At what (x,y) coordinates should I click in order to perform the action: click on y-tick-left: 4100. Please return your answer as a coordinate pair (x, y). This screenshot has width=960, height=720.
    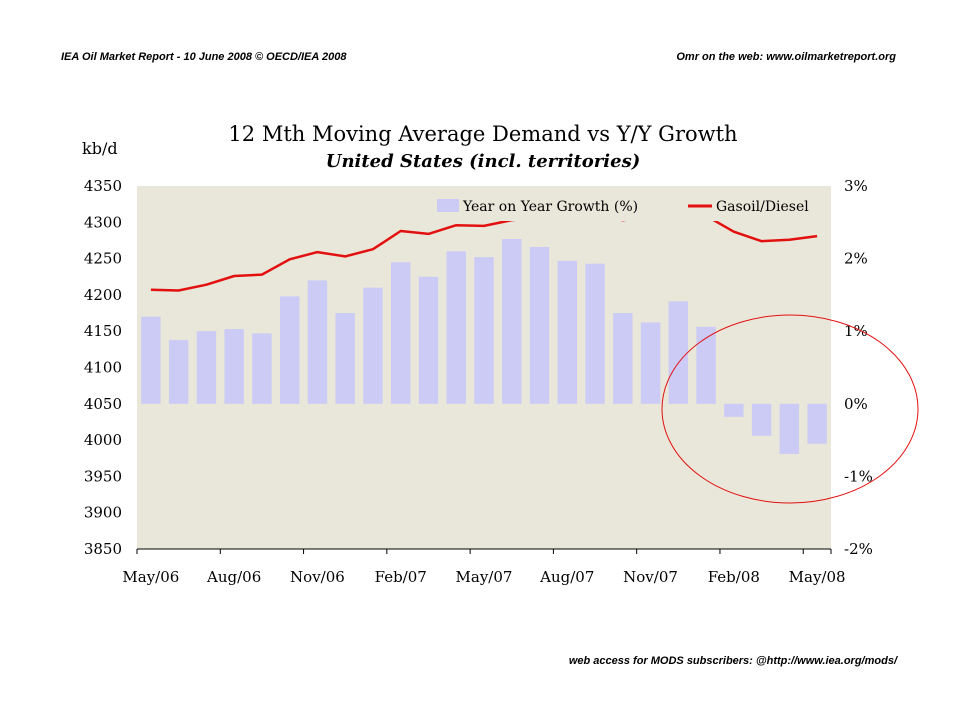
    Looking at the image, I should click on (103, 368).